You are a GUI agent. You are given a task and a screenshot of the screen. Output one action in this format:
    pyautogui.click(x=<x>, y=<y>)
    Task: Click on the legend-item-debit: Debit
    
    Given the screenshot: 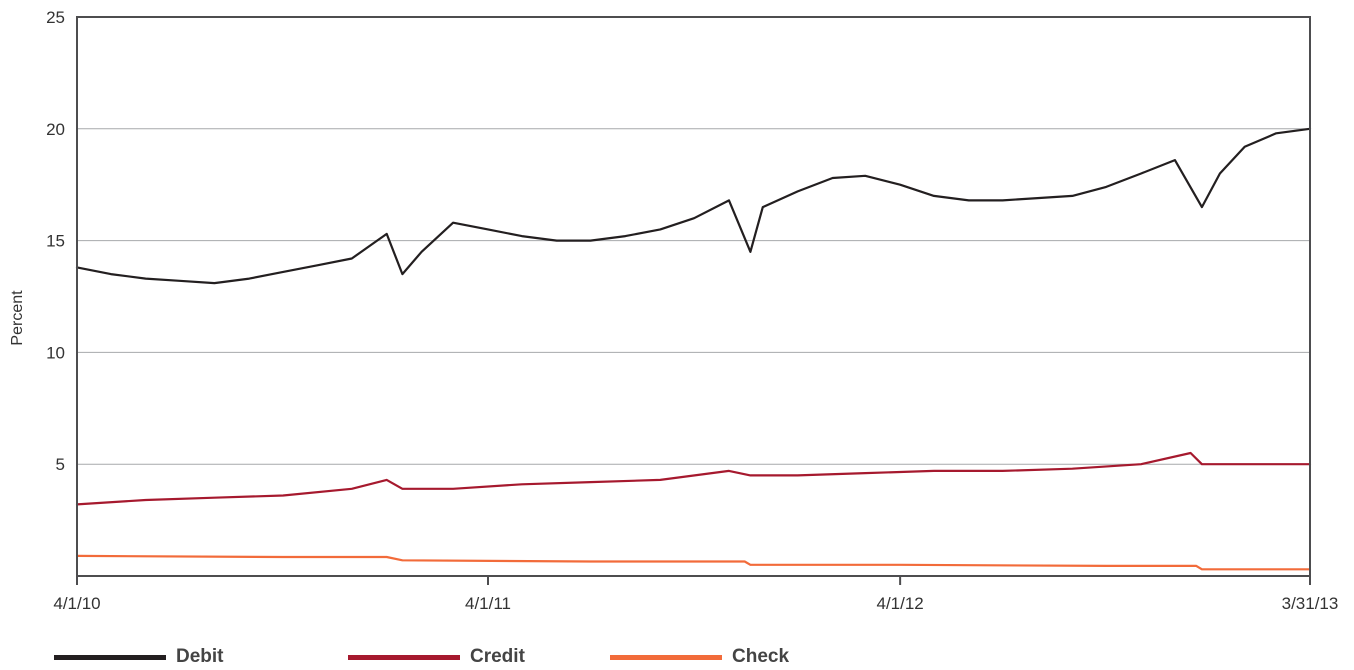 What is the action you would take?
    pyautogui.click(x=139, y=657)
    